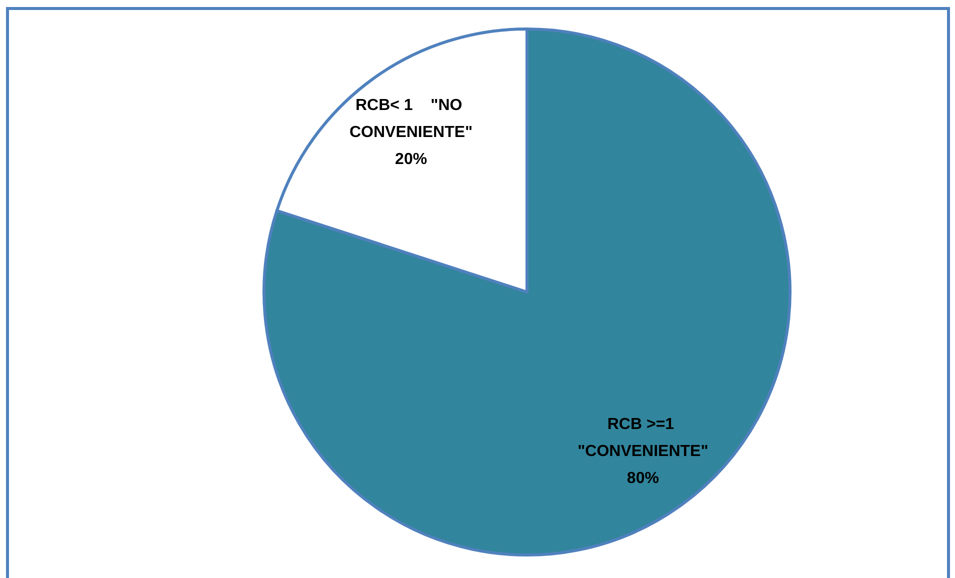 This screenshot has height=578, width=955. What do you see at coordinates (411, 118) in the screenshot?
I see `slice-label: RCB< 1 "NO CONVENIENTE"` at bounding box center [411, 118].